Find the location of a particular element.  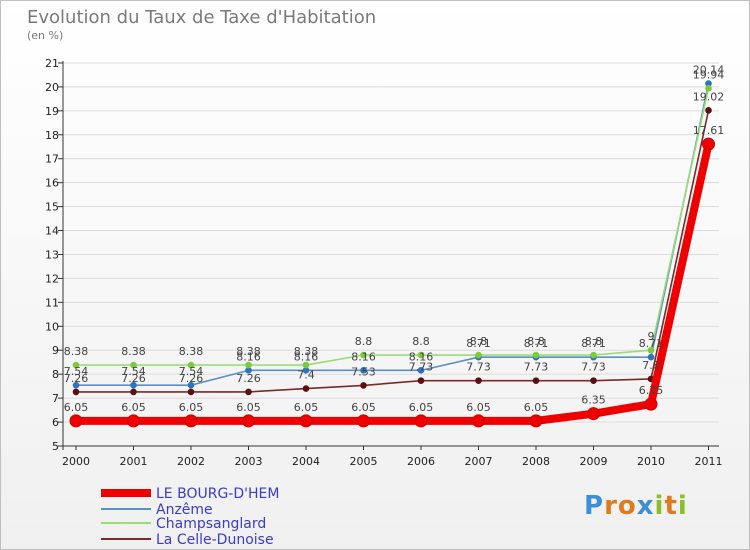

data-label: 7.8 is located at coordinates (651, 365).